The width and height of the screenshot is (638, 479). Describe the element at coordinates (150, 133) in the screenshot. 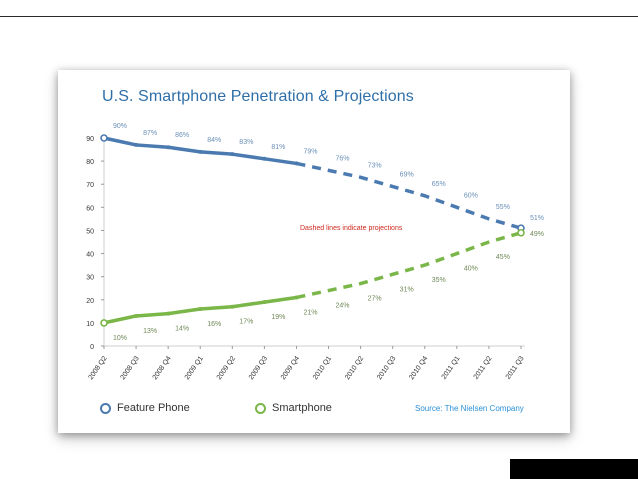

I see `data-label-feature-phone: 87%` at that location.